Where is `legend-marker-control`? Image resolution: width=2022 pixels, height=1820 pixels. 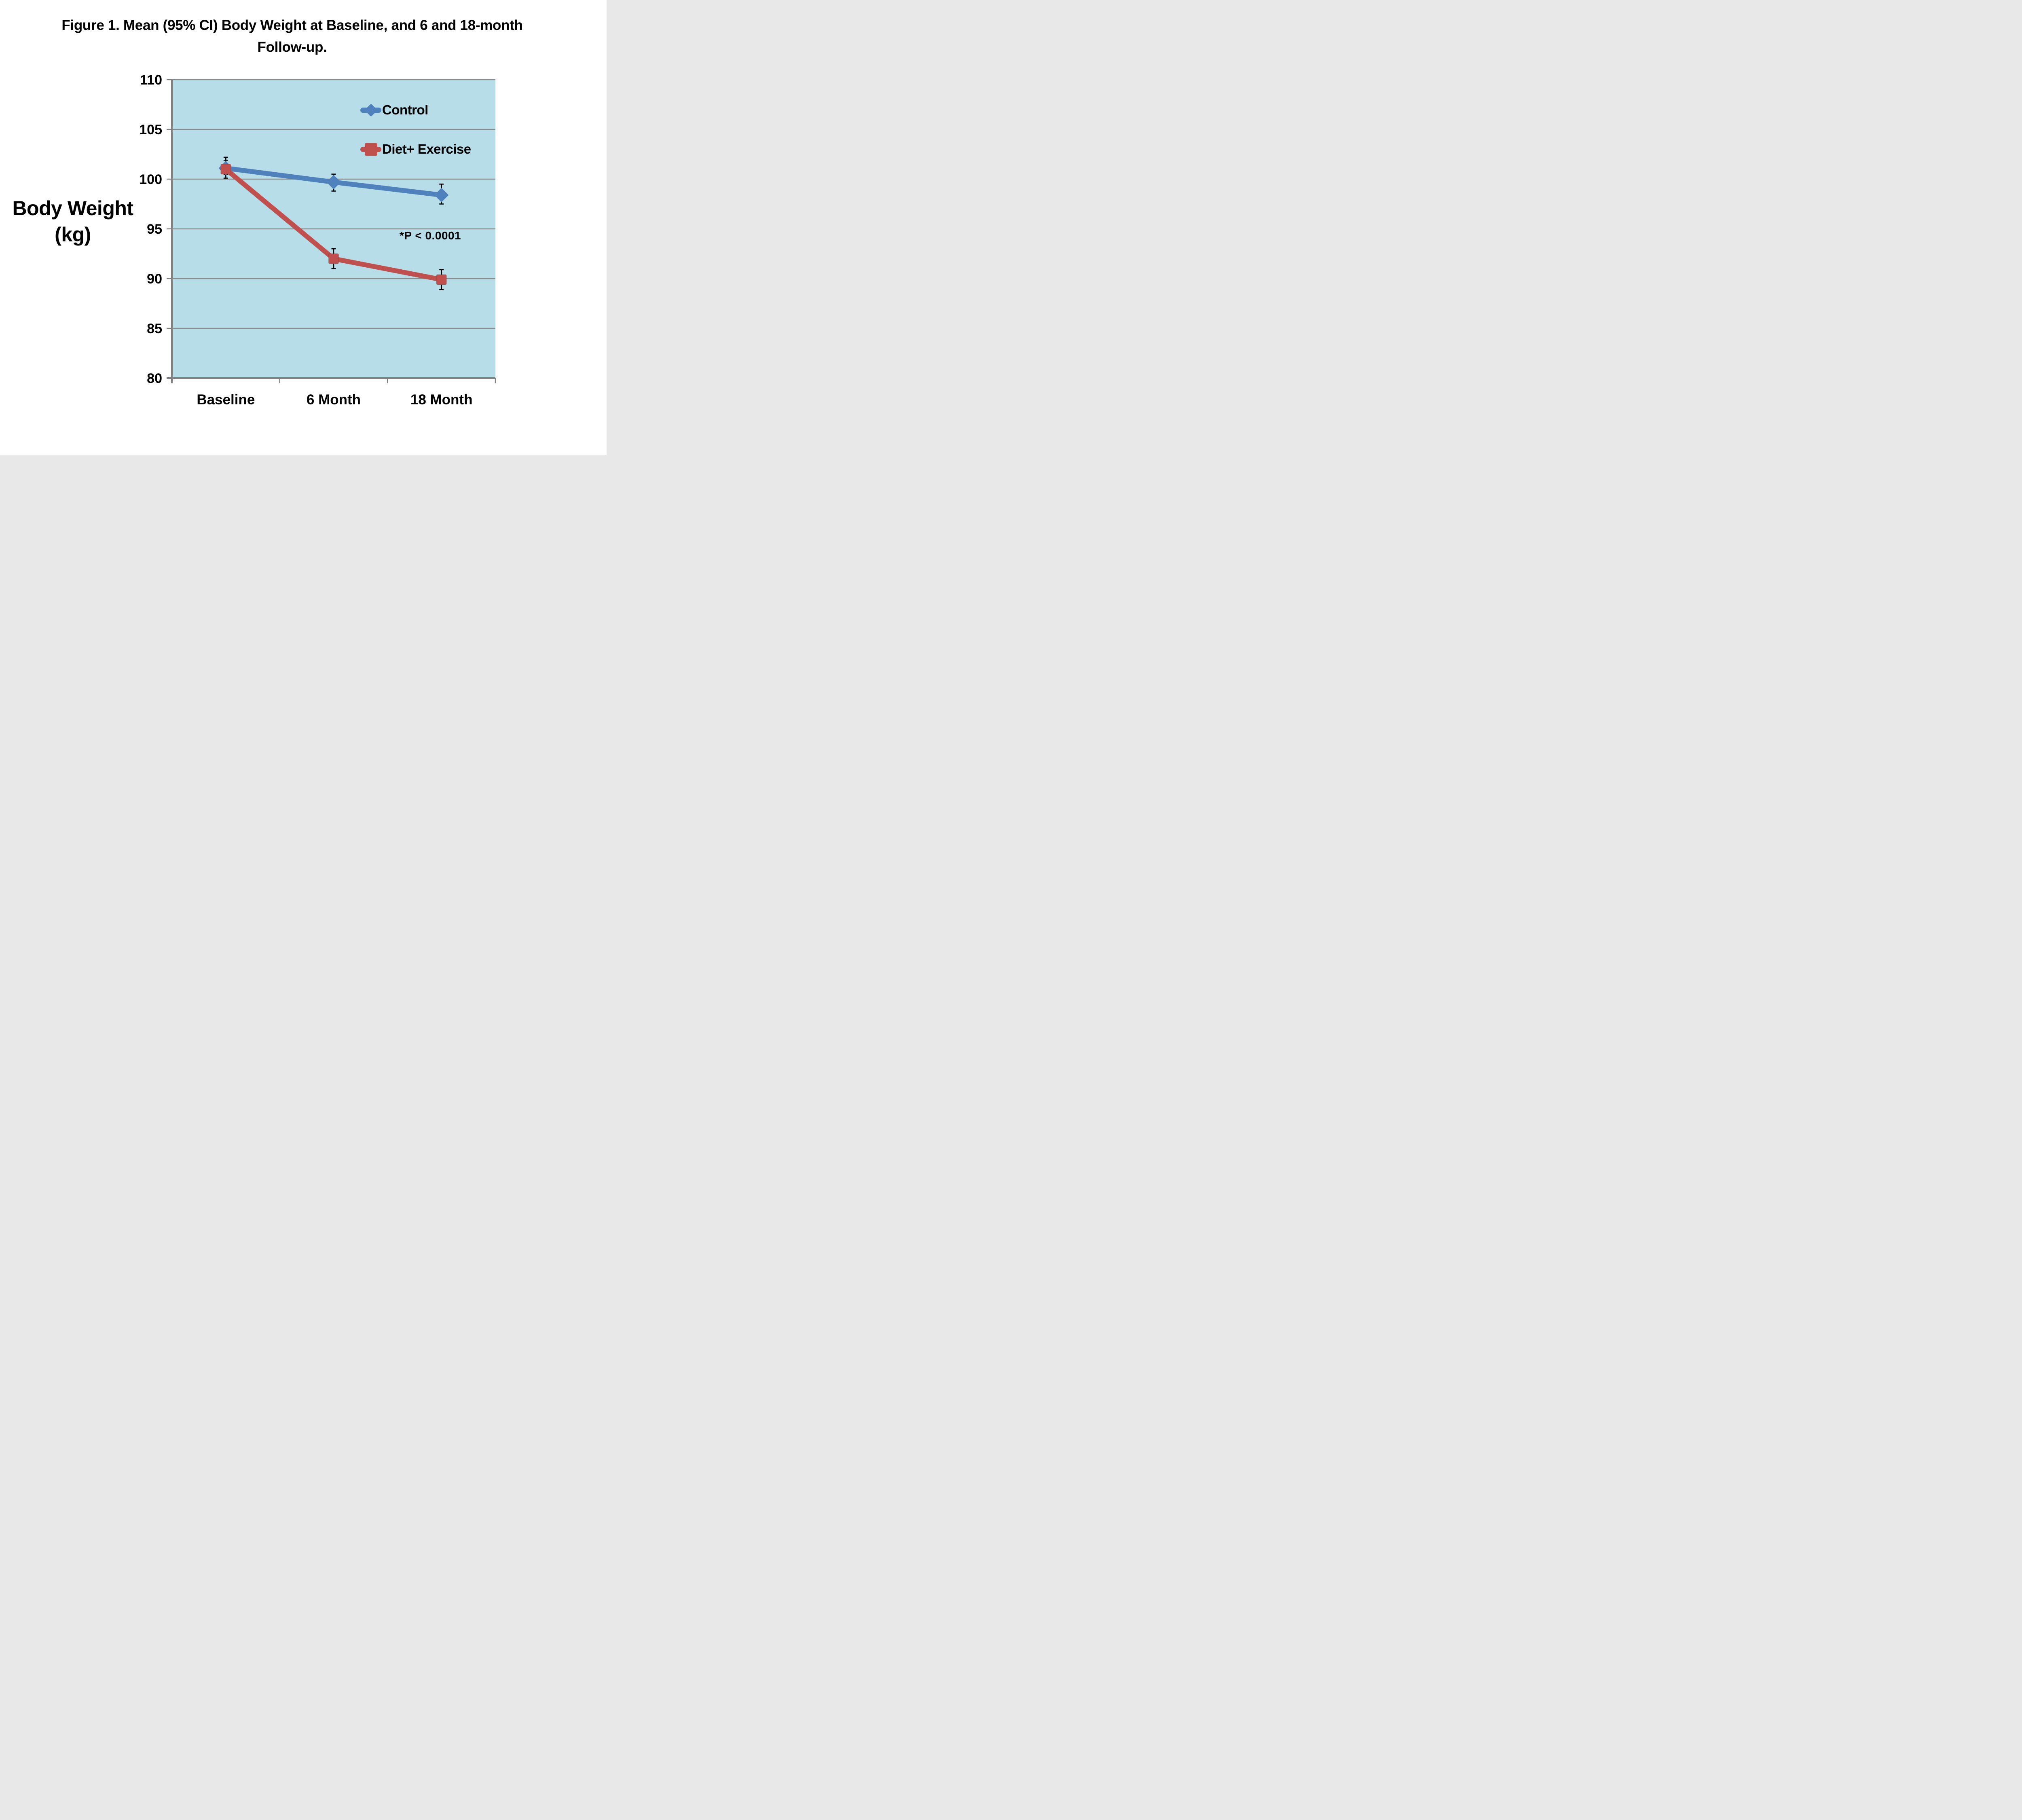 legend-marker-control is located at coordinates (370, 110).